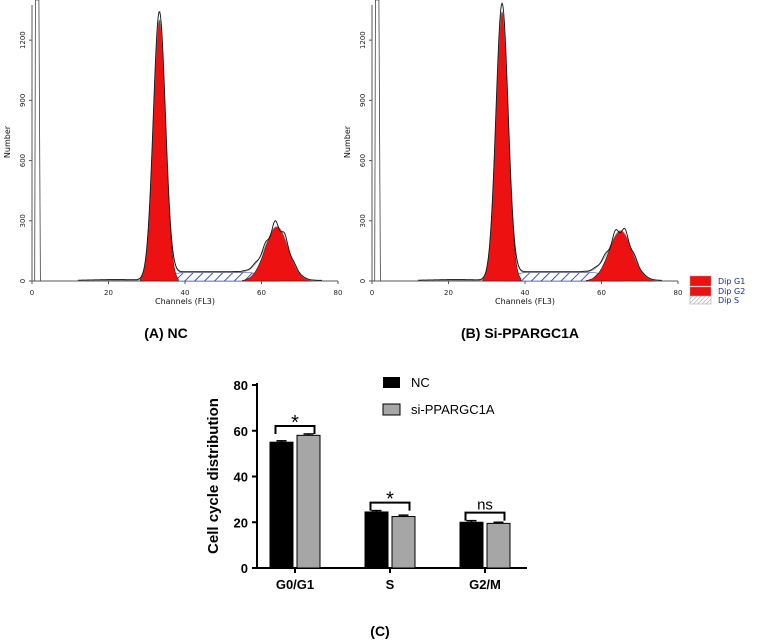 The height and width of the screenshot is (644, 760). Describe the element at coordinates (525, 301) in the screenshot. I see `panel-b-x-label: Channels (FL3)` at that location.